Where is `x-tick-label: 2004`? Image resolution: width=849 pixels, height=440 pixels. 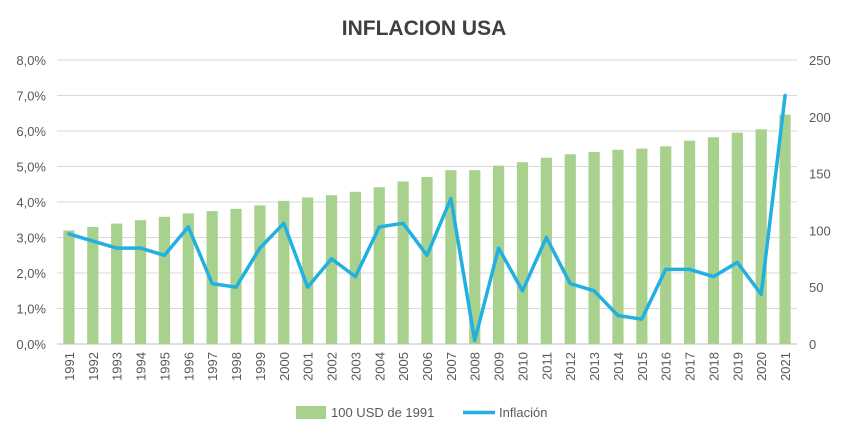
x-tick-label: 2004 is located at coordinates (379, 366).